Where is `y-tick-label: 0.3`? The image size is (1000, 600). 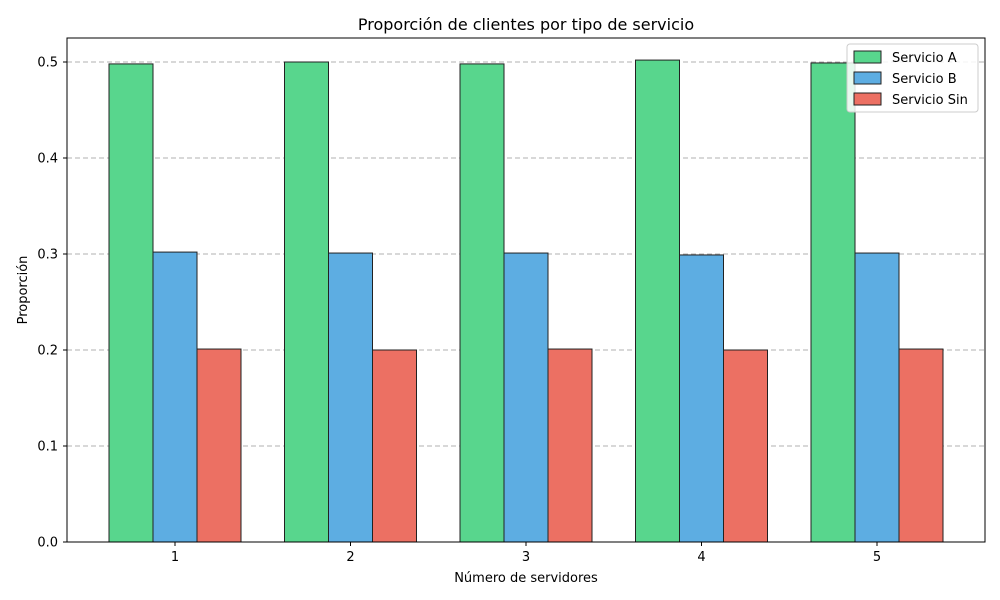 y-tick-label: 0.3 is located at coordinates (47, 255).